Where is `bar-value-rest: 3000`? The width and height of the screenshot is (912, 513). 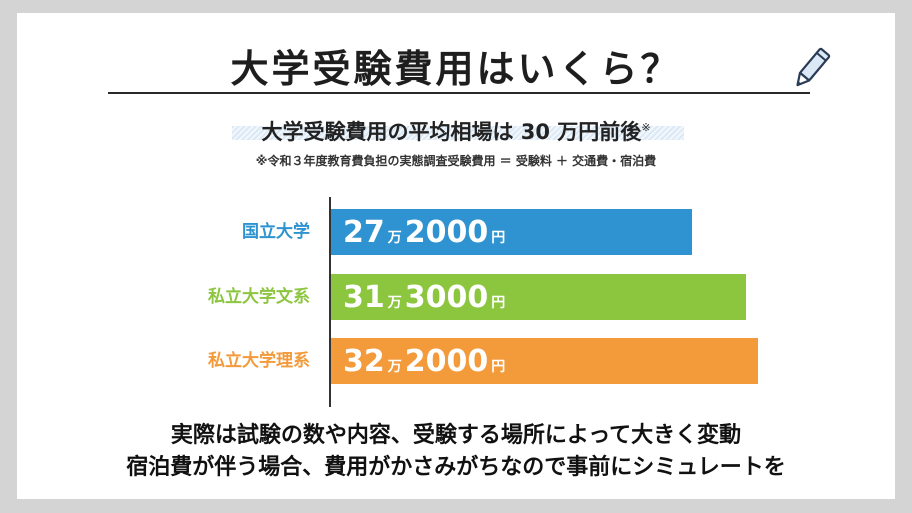
bar-value-rest: 3000 is located at coordinates (446, 297).